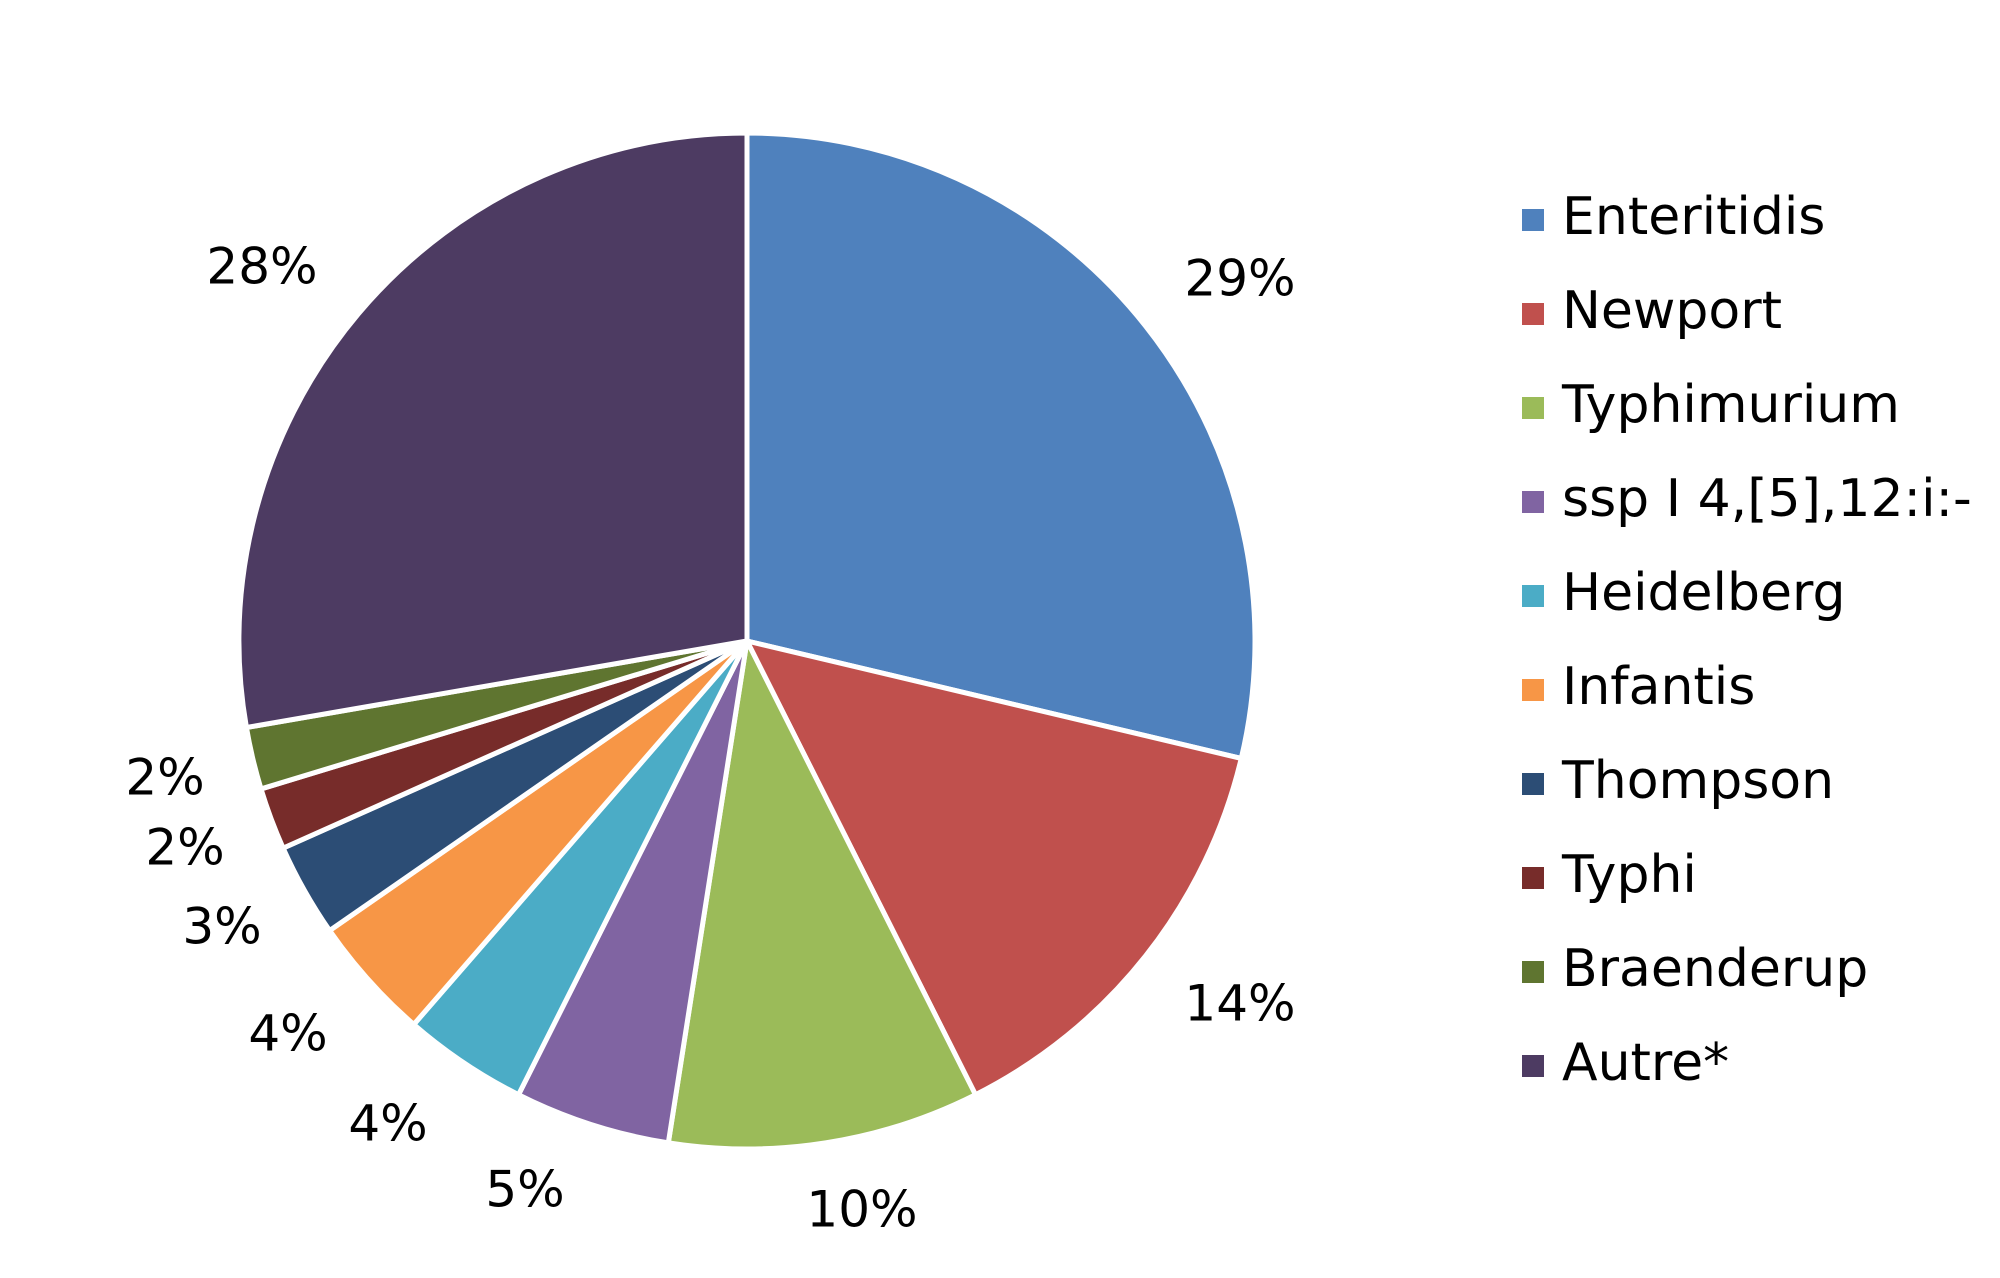 Image resolution: width=2000 pixels, height=1278 pixels. I want to click on legend-swatch-typhi, so click(1533, 878).